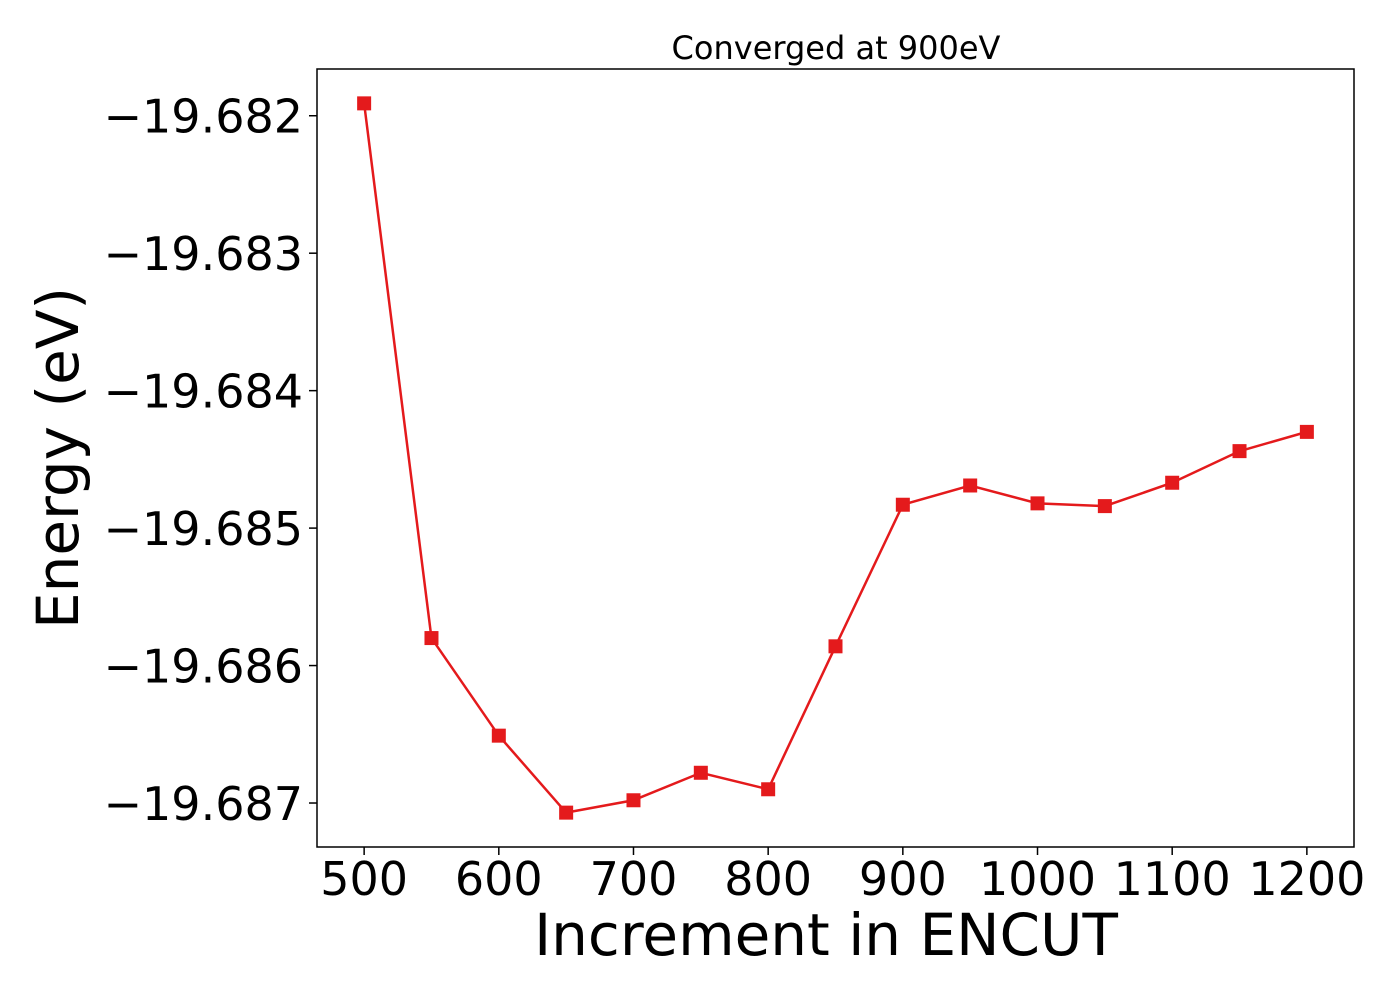  Describe the element at coordinates (634, 879) in the screenshot. I see `x-tick-label: 700` at that location.